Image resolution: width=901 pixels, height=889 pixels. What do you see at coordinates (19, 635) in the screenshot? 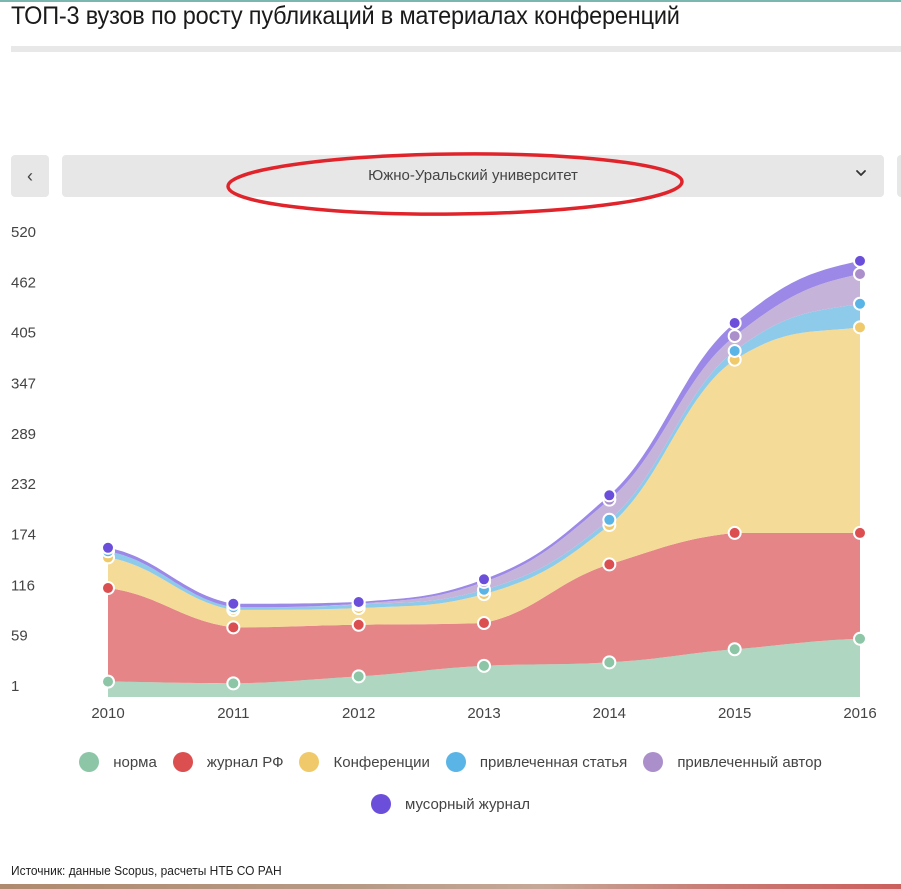
I see `y-tick-label: 59` at bounding box center [19, 635].